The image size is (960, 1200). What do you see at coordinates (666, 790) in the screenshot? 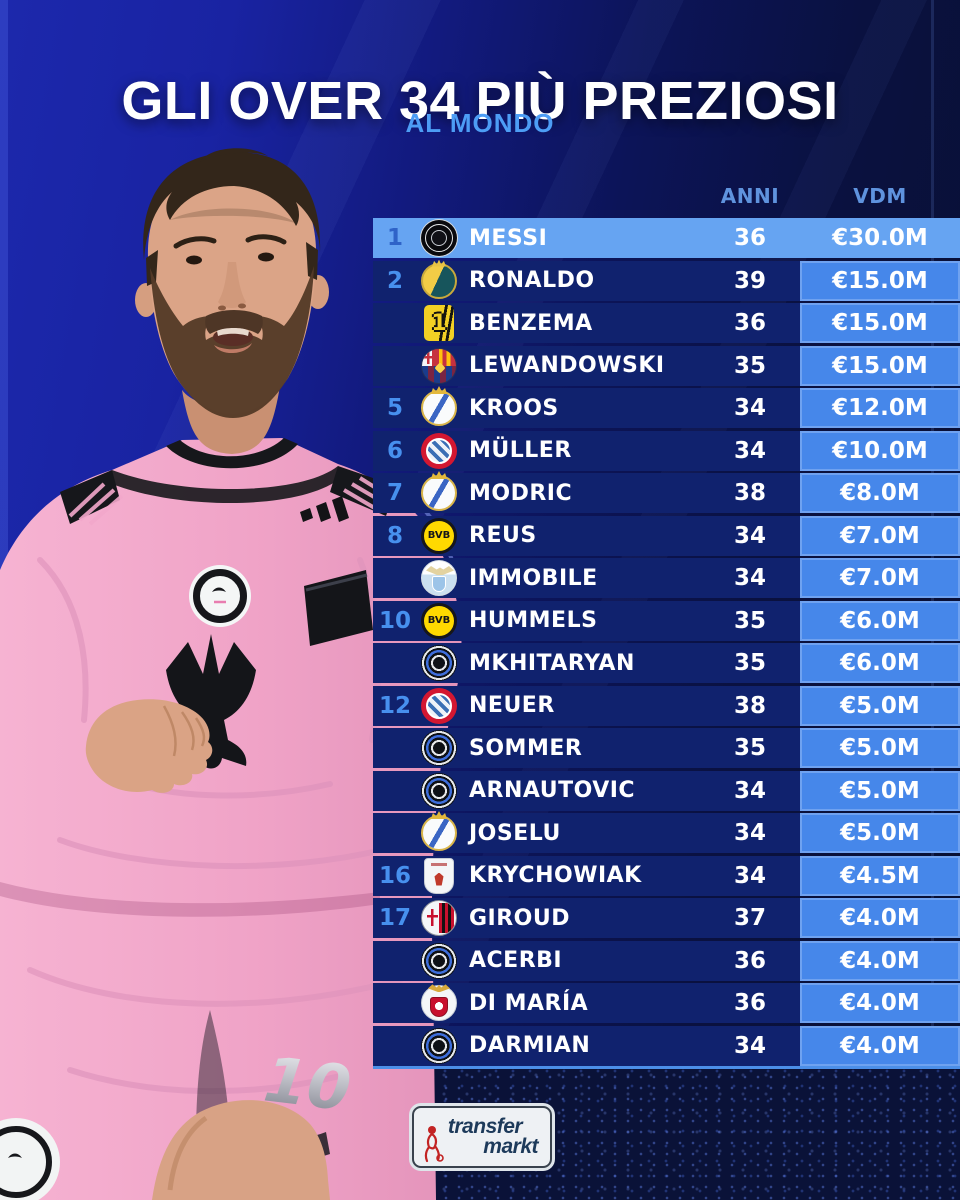
I see `table-row: ARNAUTOVIC 34 €5.0M` at bounding box center [666, 790].